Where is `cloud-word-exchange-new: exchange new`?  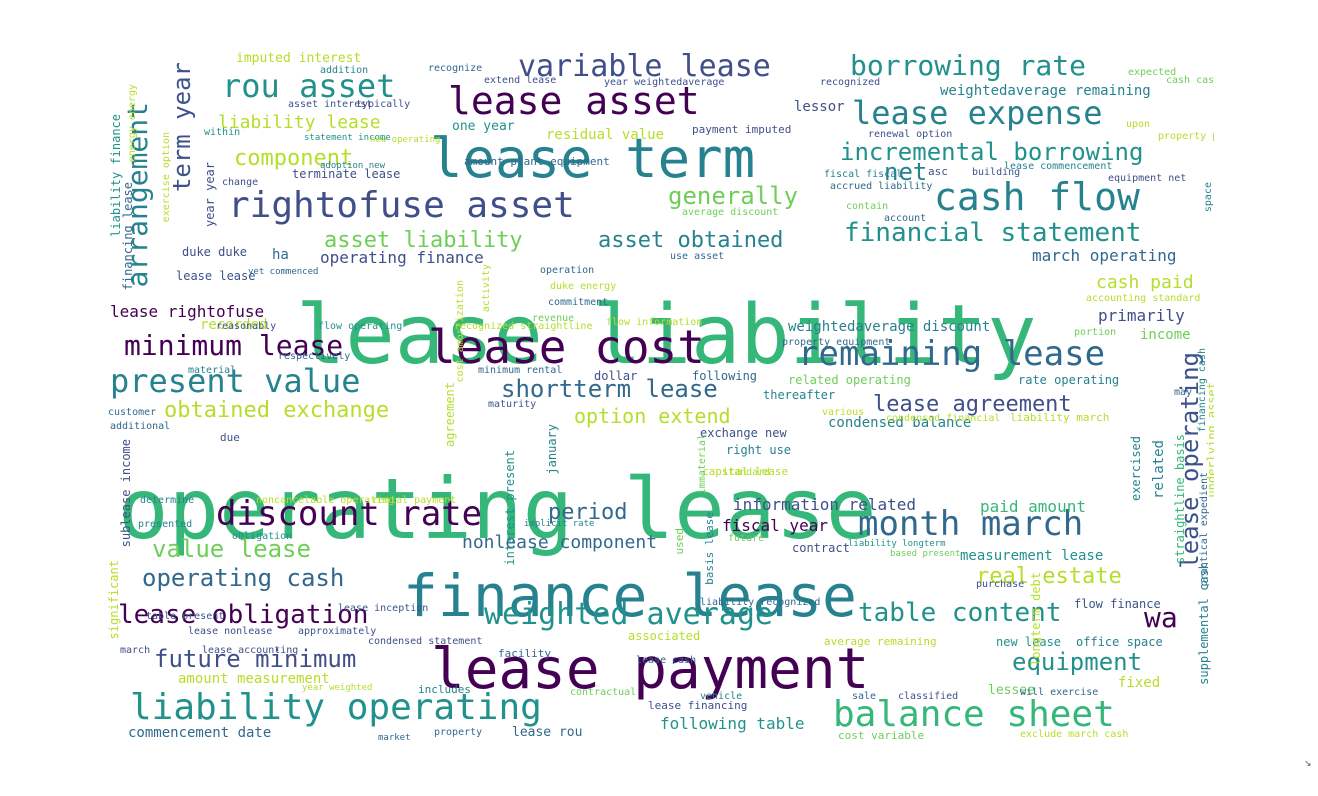 cloud-word-exchange-new: exchange new is located at coordinates (743, 433).